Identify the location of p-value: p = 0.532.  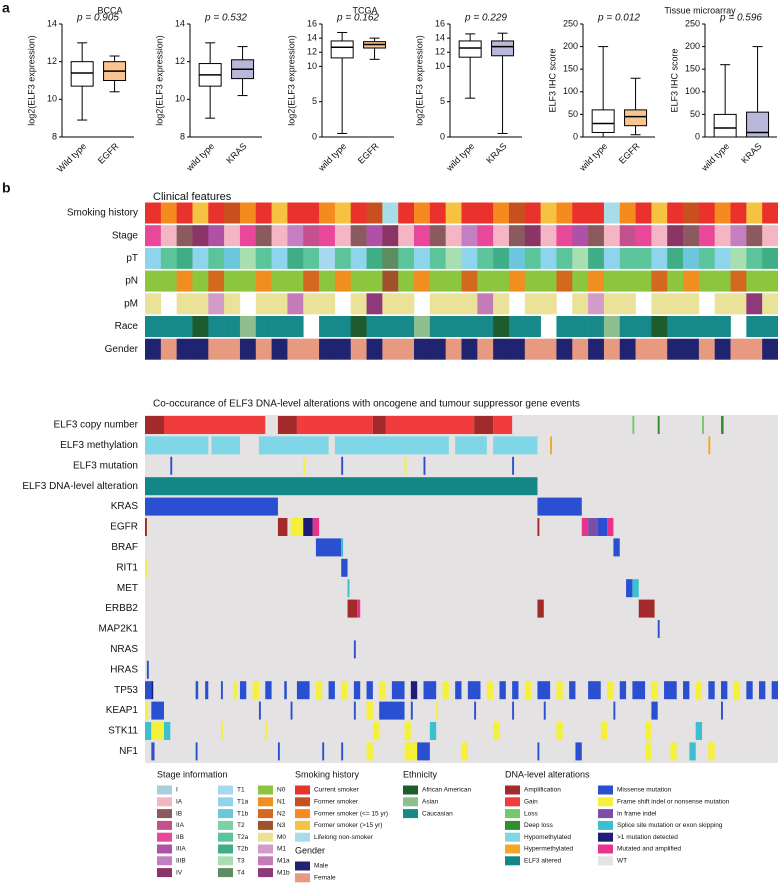
(225, 18).